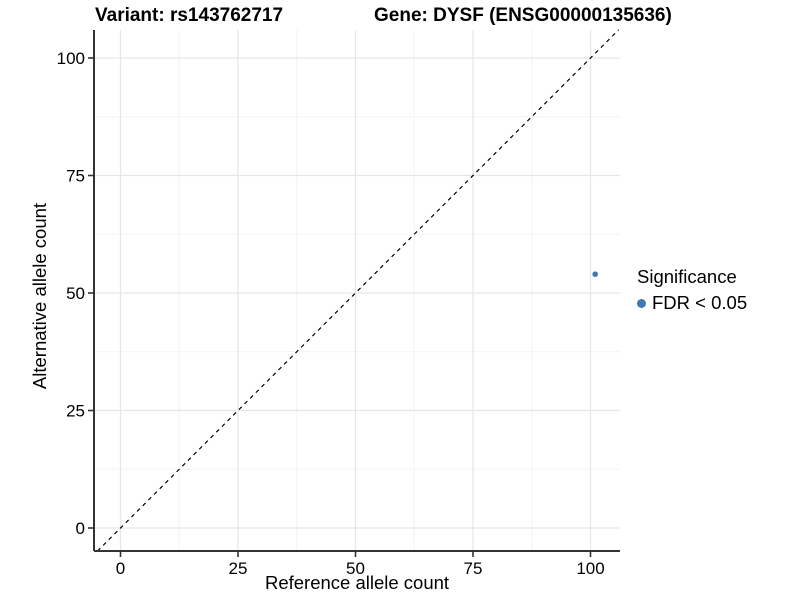 The image size is (800, 600). Describe the element at coordinates (473, 568) in the screenshot. I see `x-tick-label: 75` at that location.